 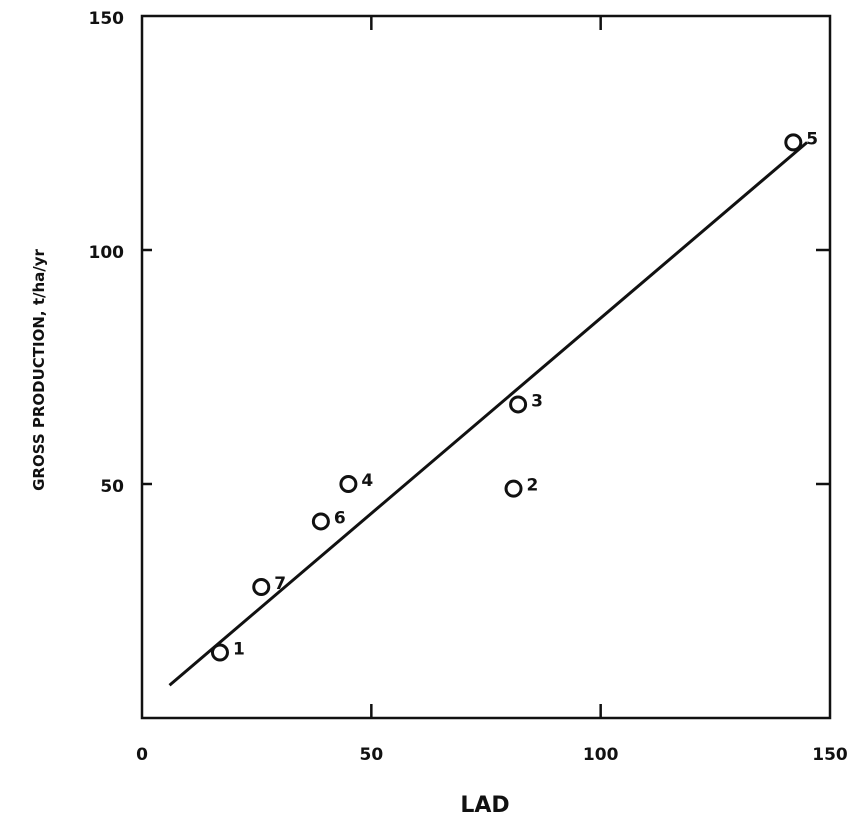 I want to click on y-tick-label: 150, so click(x=107, y=19).